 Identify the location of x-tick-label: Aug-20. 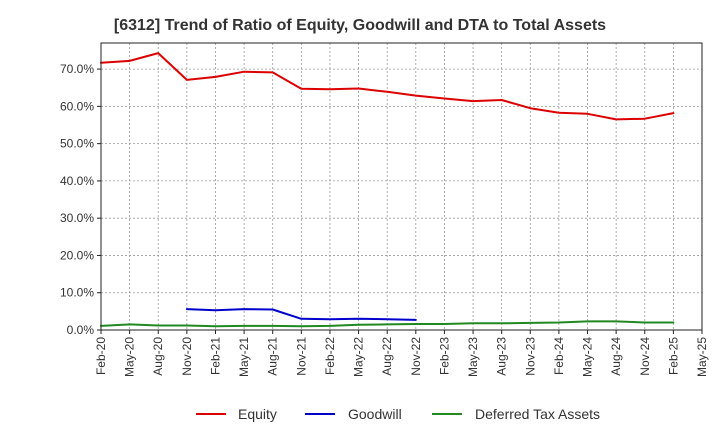
(158, 356).